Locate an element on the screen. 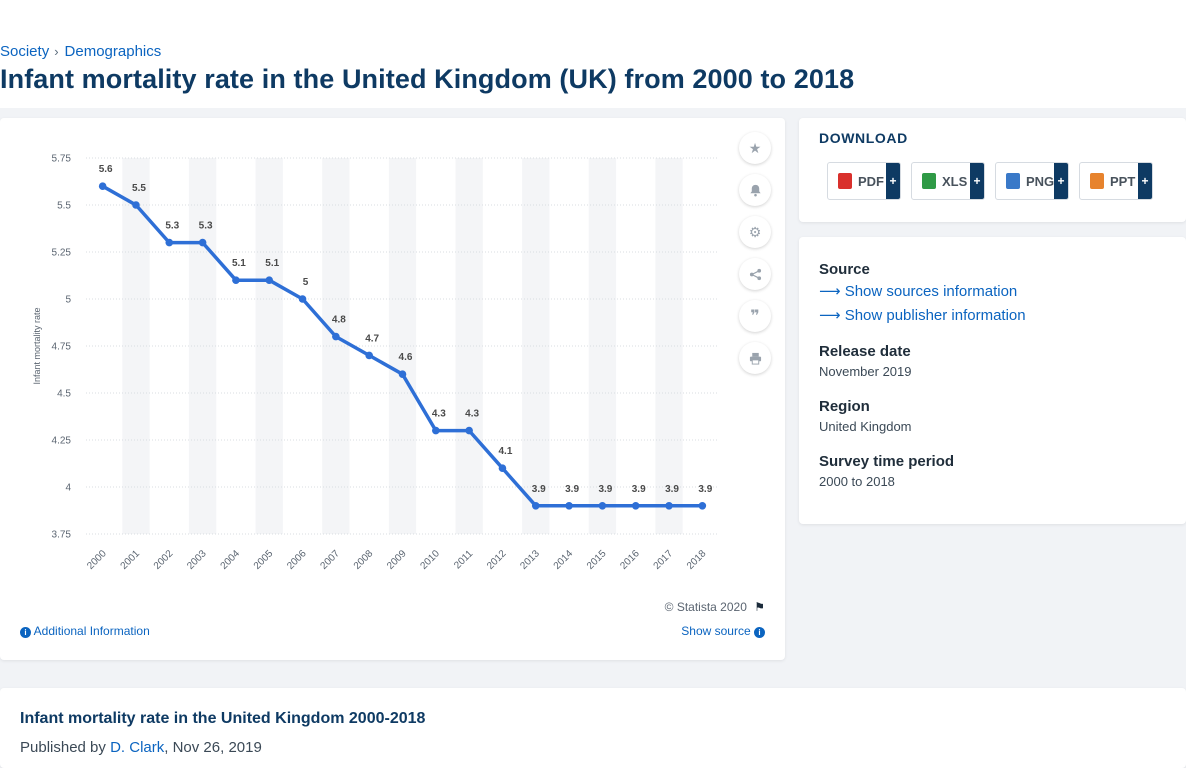 This screenshot has height=768, width=1186. star-icon: ★ is located at coordinates (755, 147).